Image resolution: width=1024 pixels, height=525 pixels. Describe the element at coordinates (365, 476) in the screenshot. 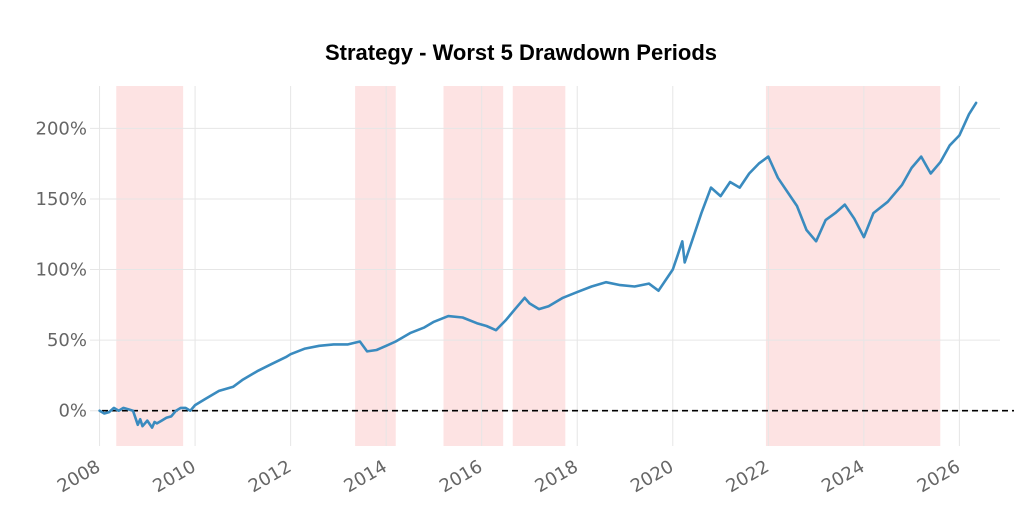

I see `x-tick-label-3: 2014` at that location.